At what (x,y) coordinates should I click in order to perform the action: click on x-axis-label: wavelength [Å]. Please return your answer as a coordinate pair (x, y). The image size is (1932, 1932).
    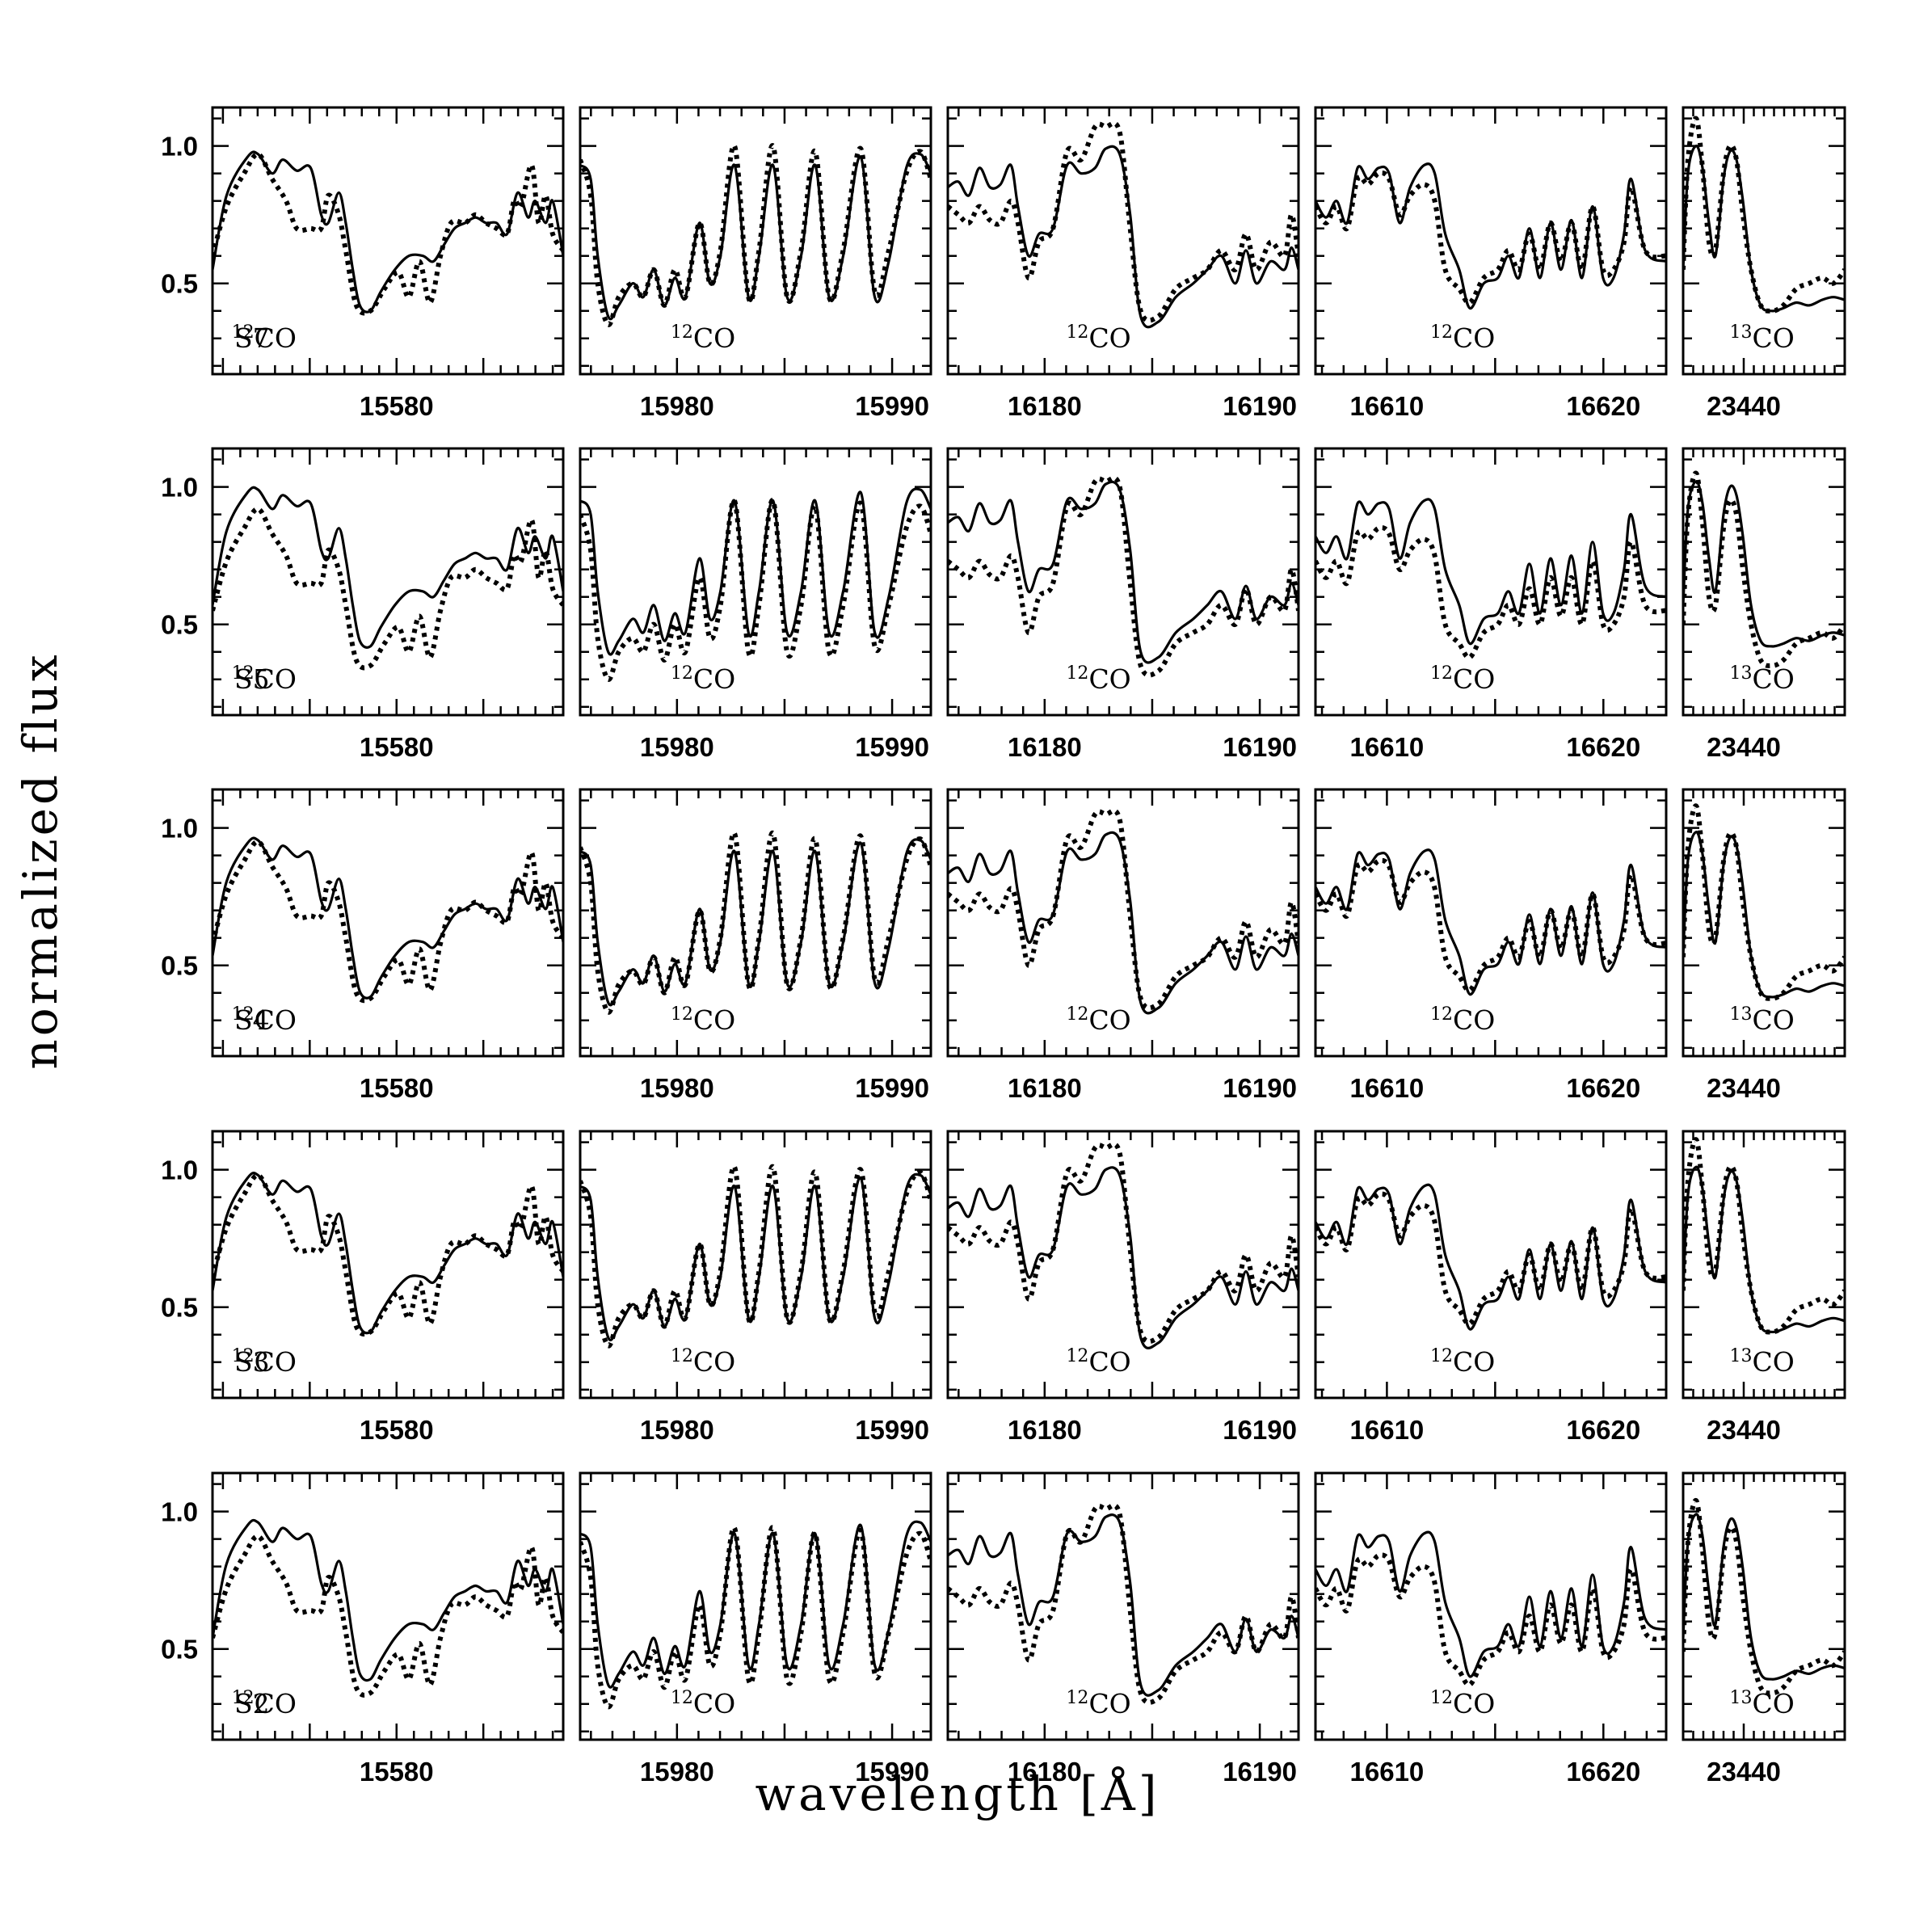
    Looking at the image, I should click on (958, 1793).